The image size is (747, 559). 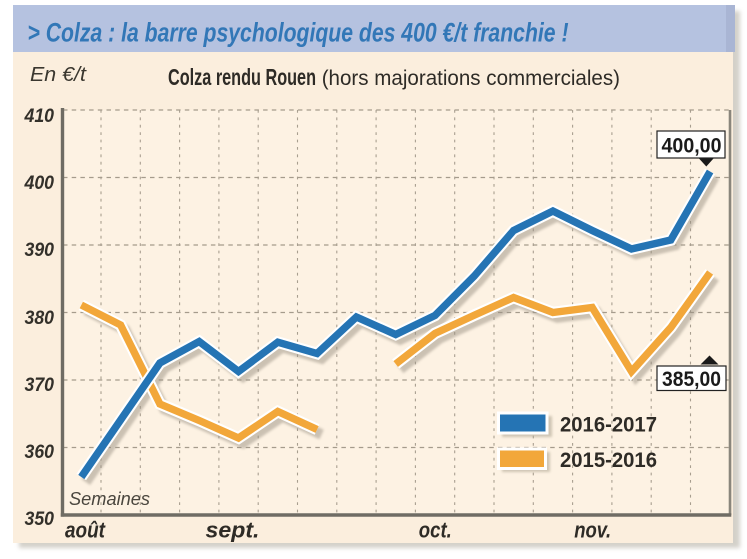 What do you see at coordinates (109, 498) in the screenshot?
I see `svg-text: Semaines` at bounding box center [109, 498].